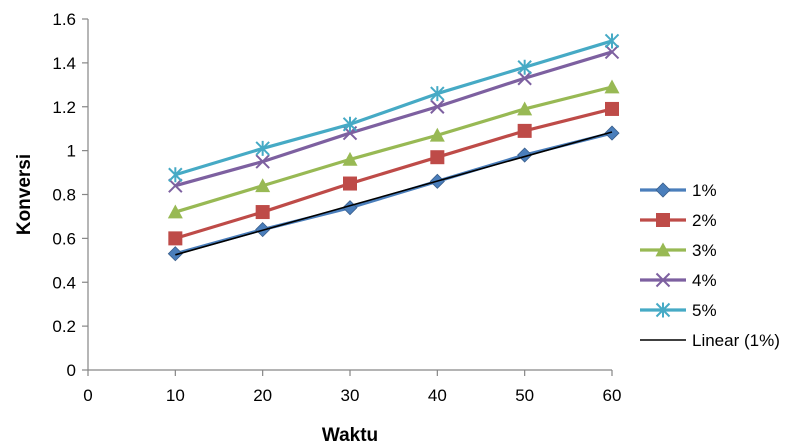  I want to click on legend: 1% 2% 3% 4% 5% Linear (1%), so click(710, 265).